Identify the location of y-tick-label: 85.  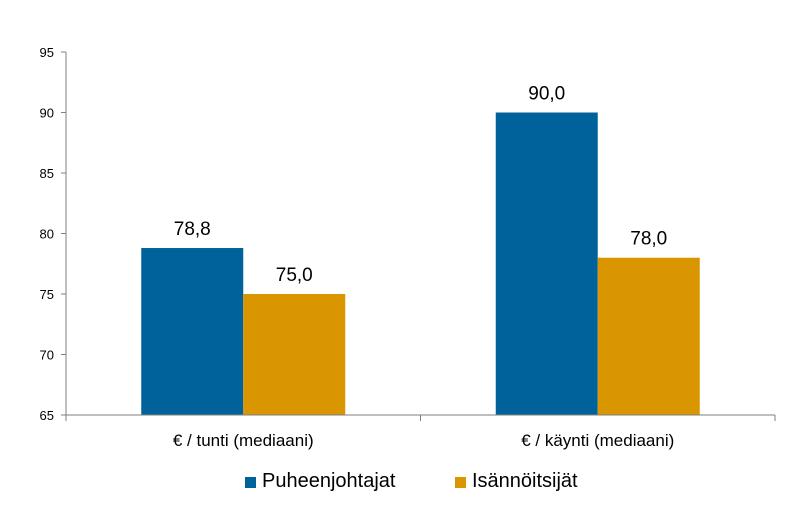
(47, 173).